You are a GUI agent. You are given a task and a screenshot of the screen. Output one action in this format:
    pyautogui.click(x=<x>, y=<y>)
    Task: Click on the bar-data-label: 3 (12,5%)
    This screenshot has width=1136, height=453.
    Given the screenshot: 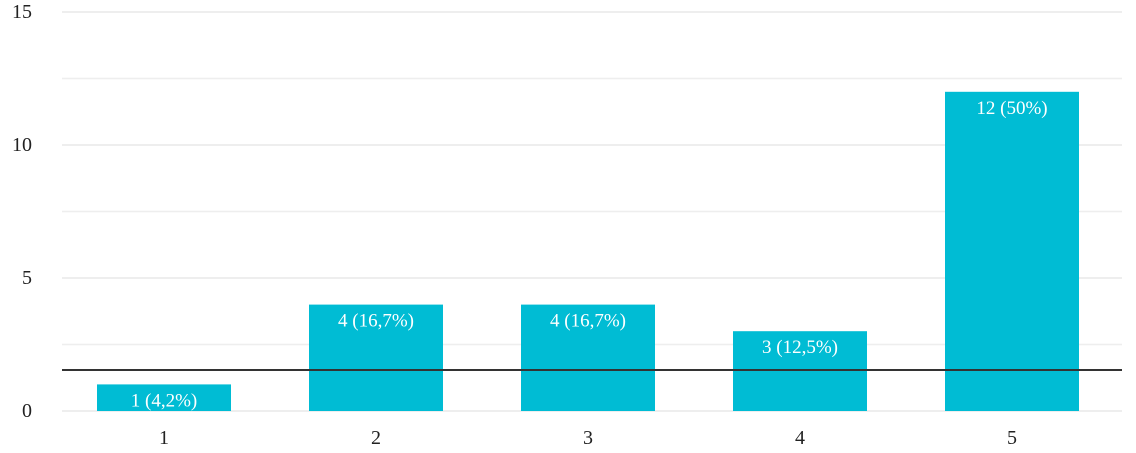 What is the action you would take?
    pyautogui.click(x=800, y=347)
    